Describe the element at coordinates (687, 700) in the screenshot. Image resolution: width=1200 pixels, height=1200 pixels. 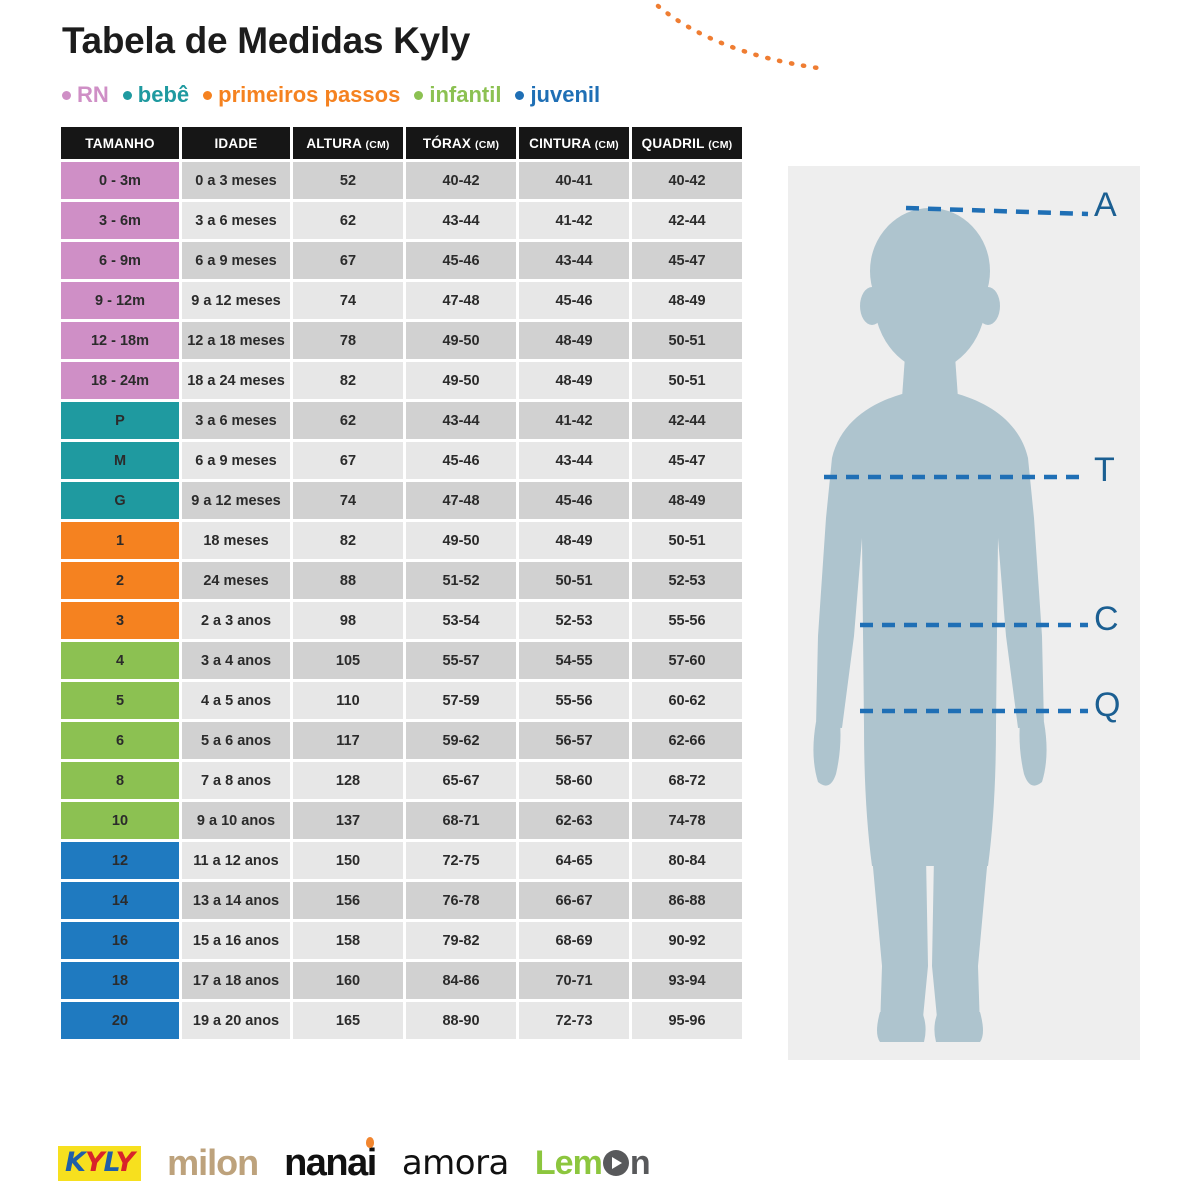
I see `cell-quadril: 60-62` at that location.